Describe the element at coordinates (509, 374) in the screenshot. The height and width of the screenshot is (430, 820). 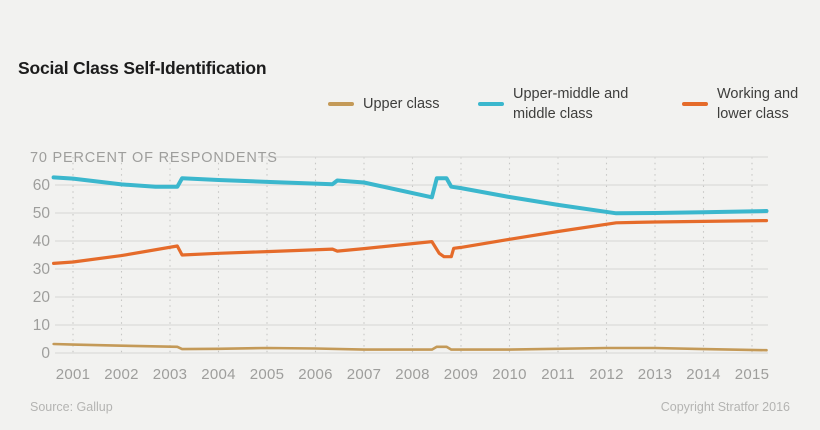
I see `x-tick-label: 2010` at that location.